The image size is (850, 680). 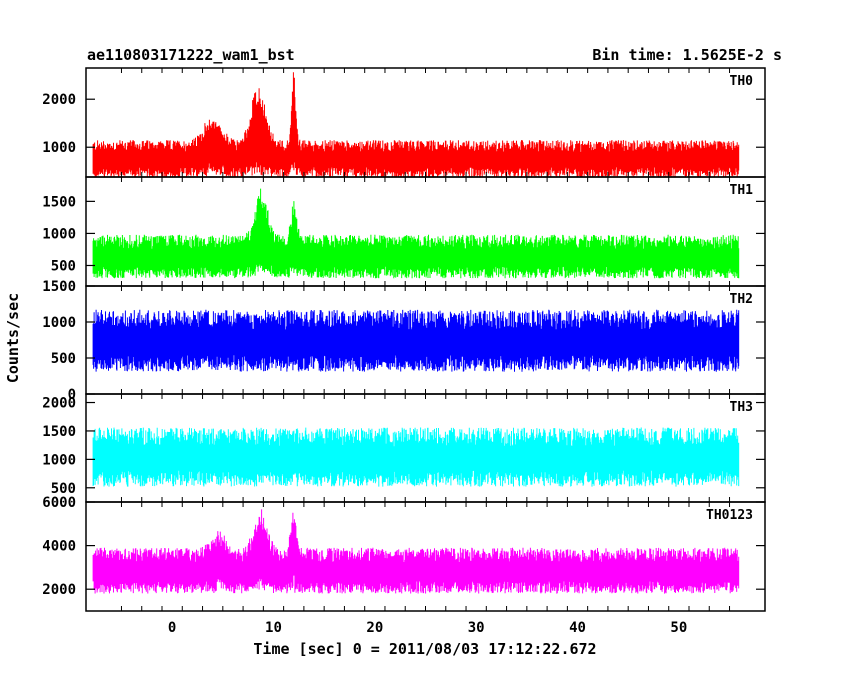 I want to click on series-th0123, so click(x=416, y=551).